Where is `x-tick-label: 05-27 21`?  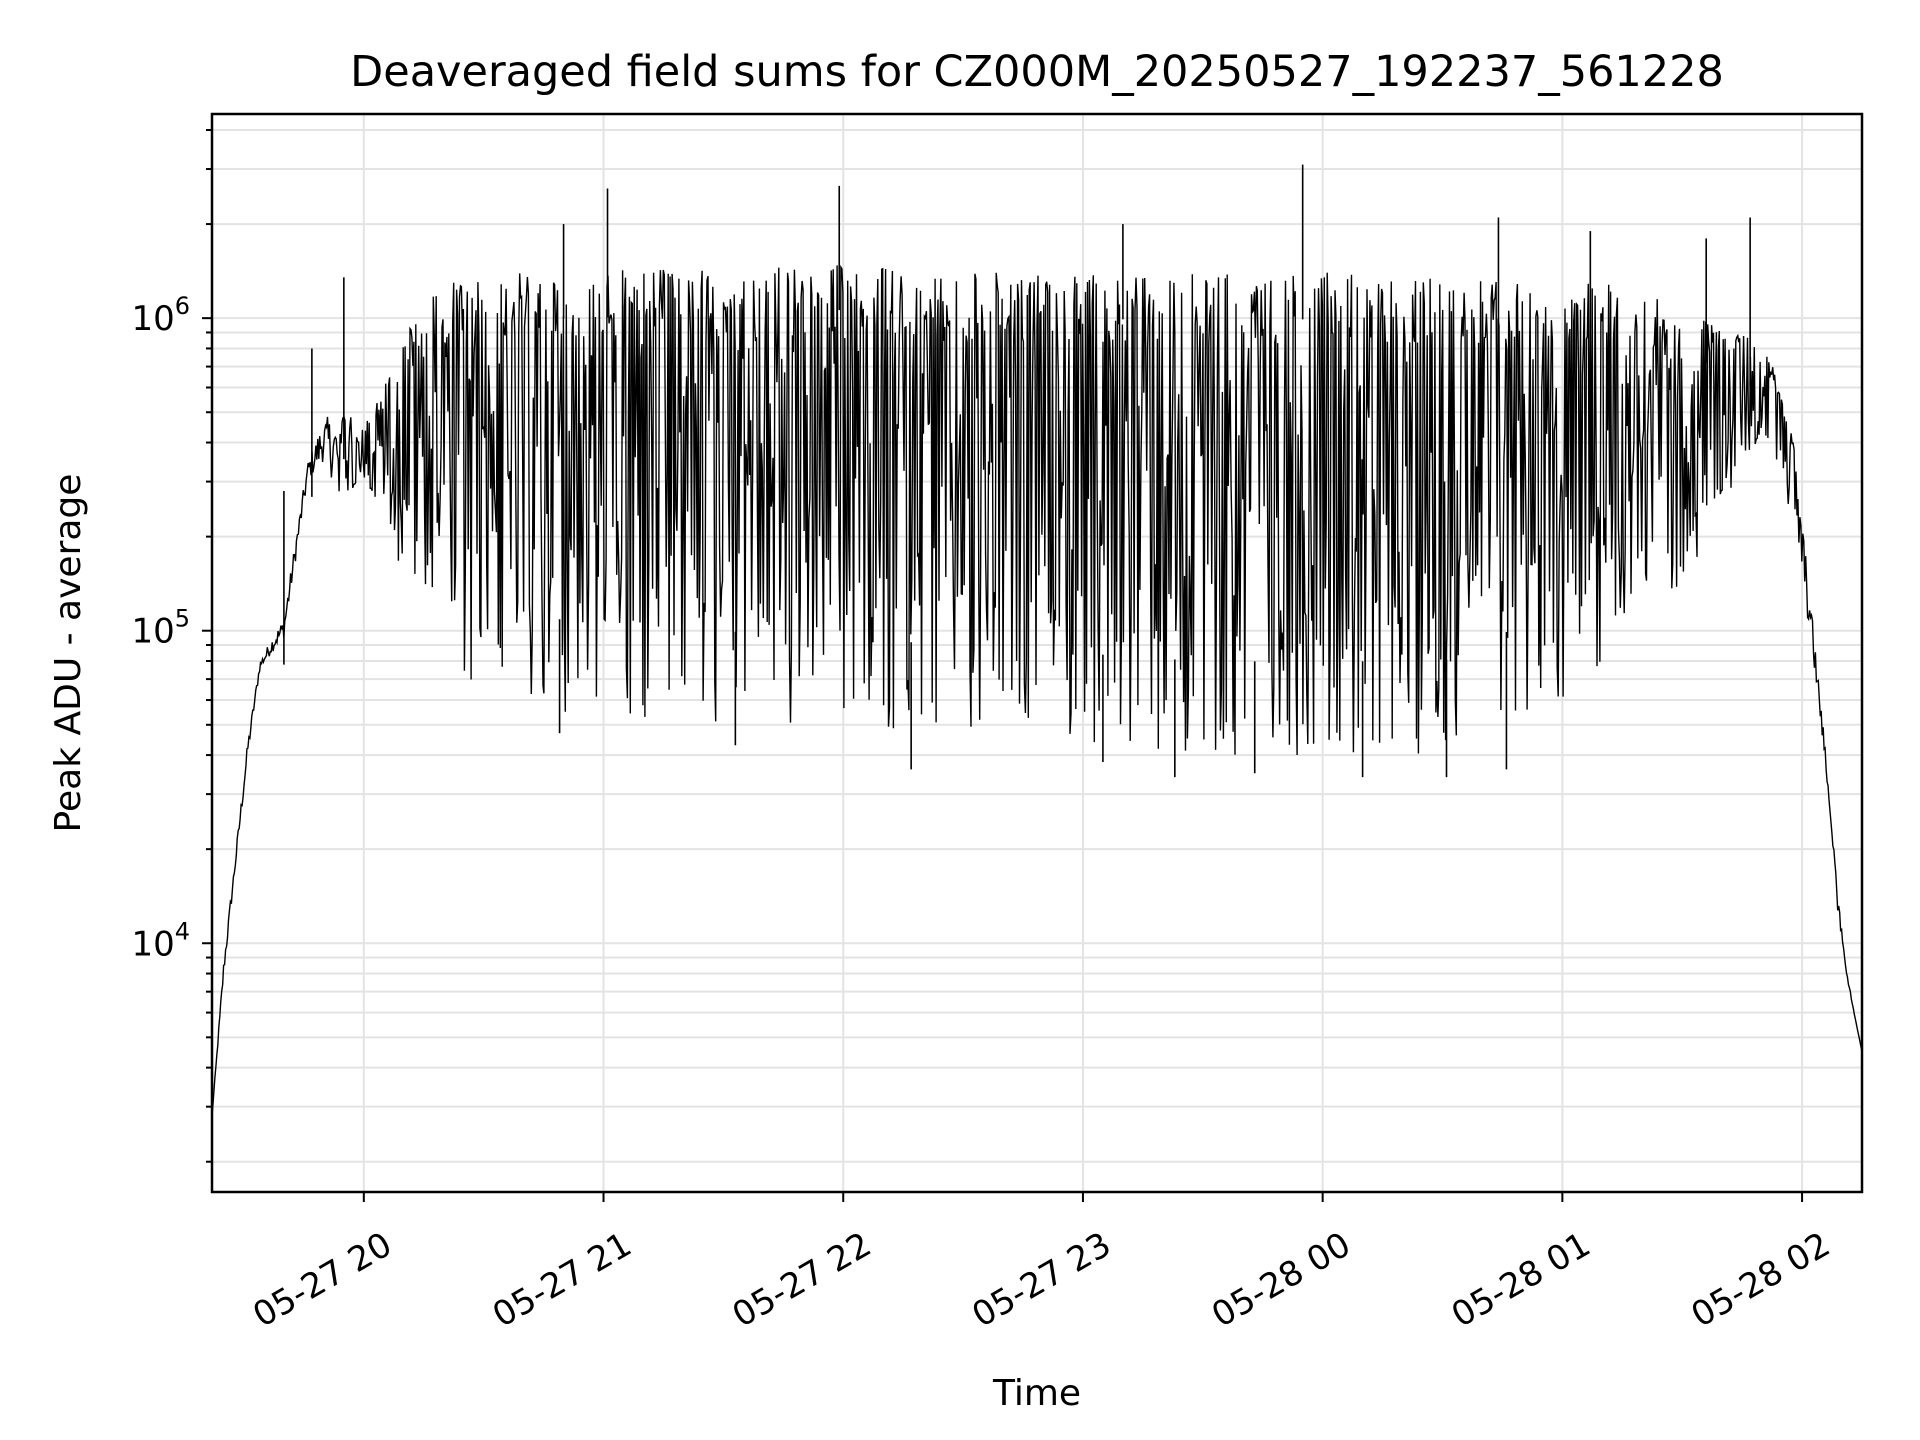
x-tick-label: 05-27 21 is located at coordinates (562, 1280).